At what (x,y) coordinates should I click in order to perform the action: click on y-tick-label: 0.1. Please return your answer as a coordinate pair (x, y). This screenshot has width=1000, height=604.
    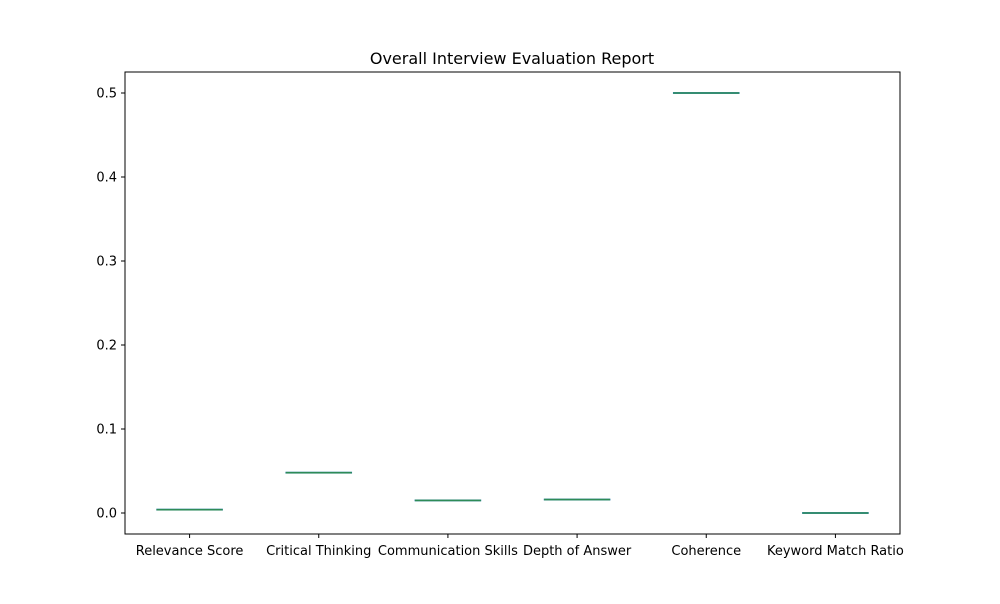
    Looking at the image, I should click on (106, 430).